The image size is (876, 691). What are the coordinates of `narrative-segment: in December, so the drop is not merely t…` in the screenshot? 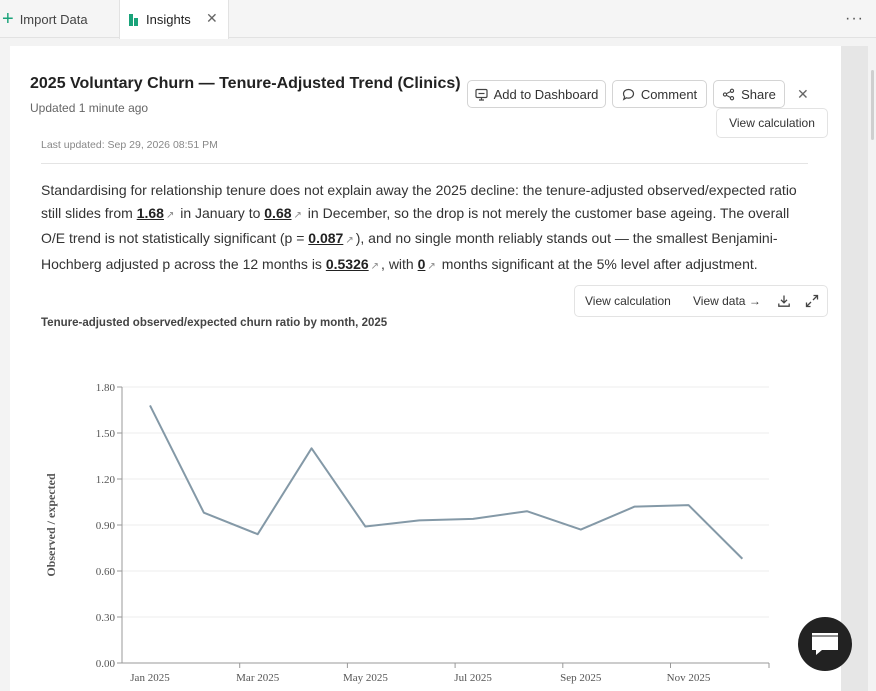 It's located at (415, 225).